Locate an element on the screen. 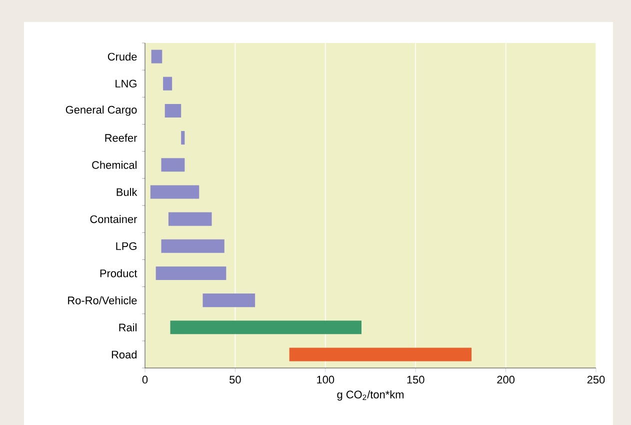 The image size is (631, 425). y-tick-label: Bulk is located at coordinates (127, 192).